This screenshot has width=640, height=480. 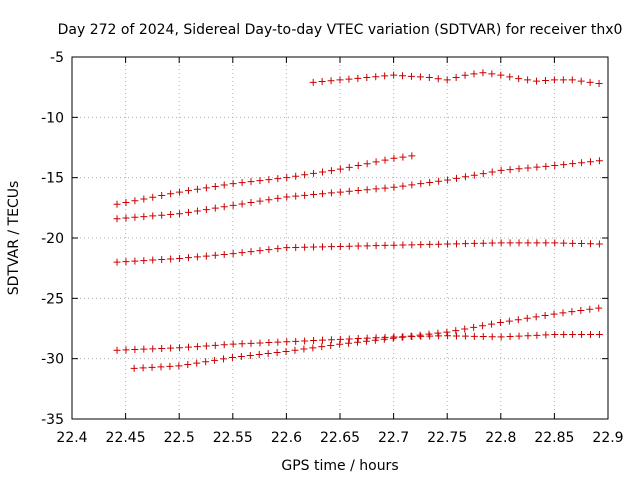 I want to click on y-tick-label: -15, so click(x=52, y=179).